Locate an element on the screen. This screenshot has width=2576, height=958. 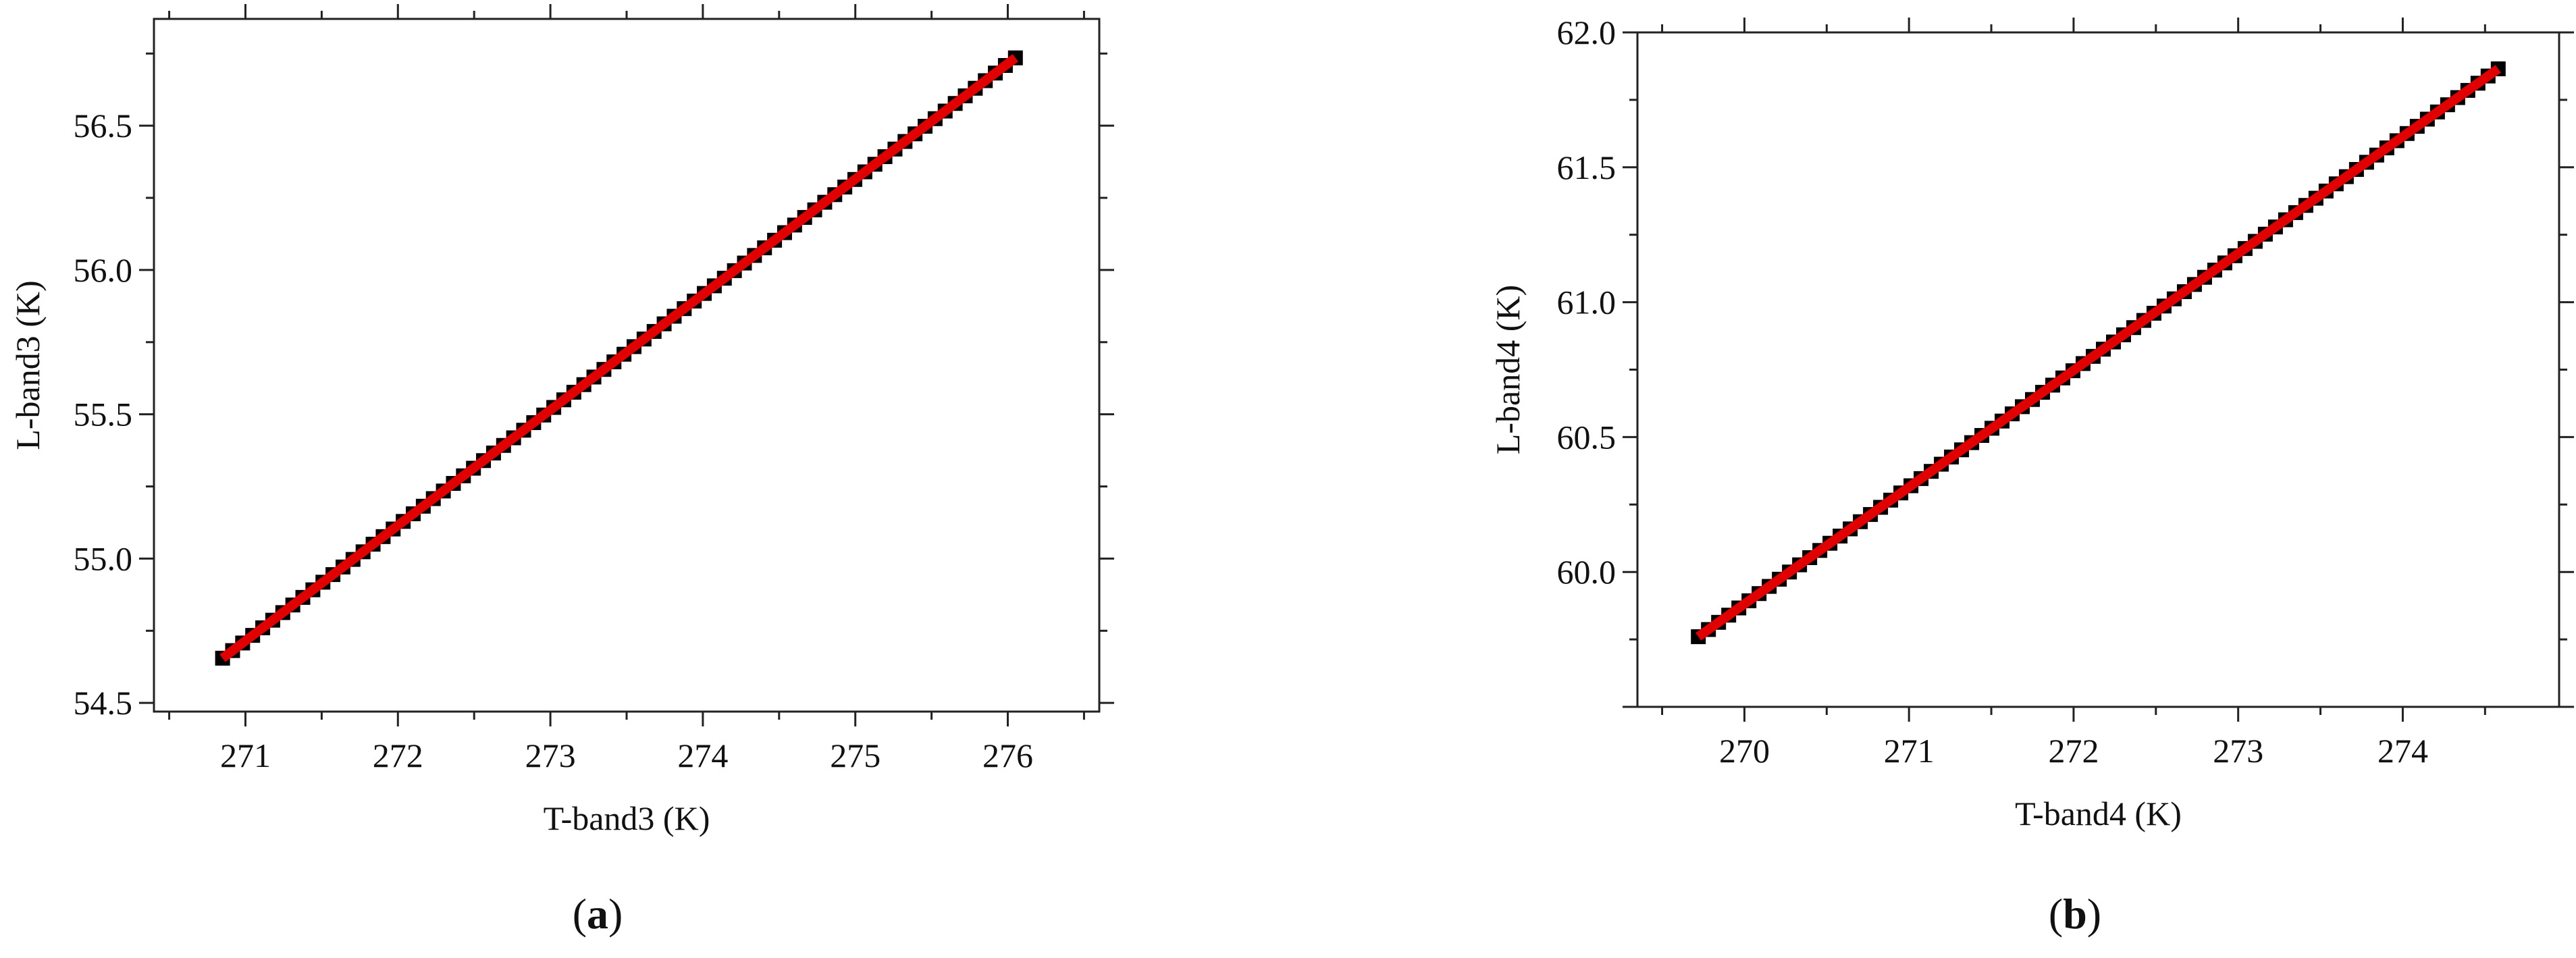
panel-label: (a) is located at coordinates (598, 914).